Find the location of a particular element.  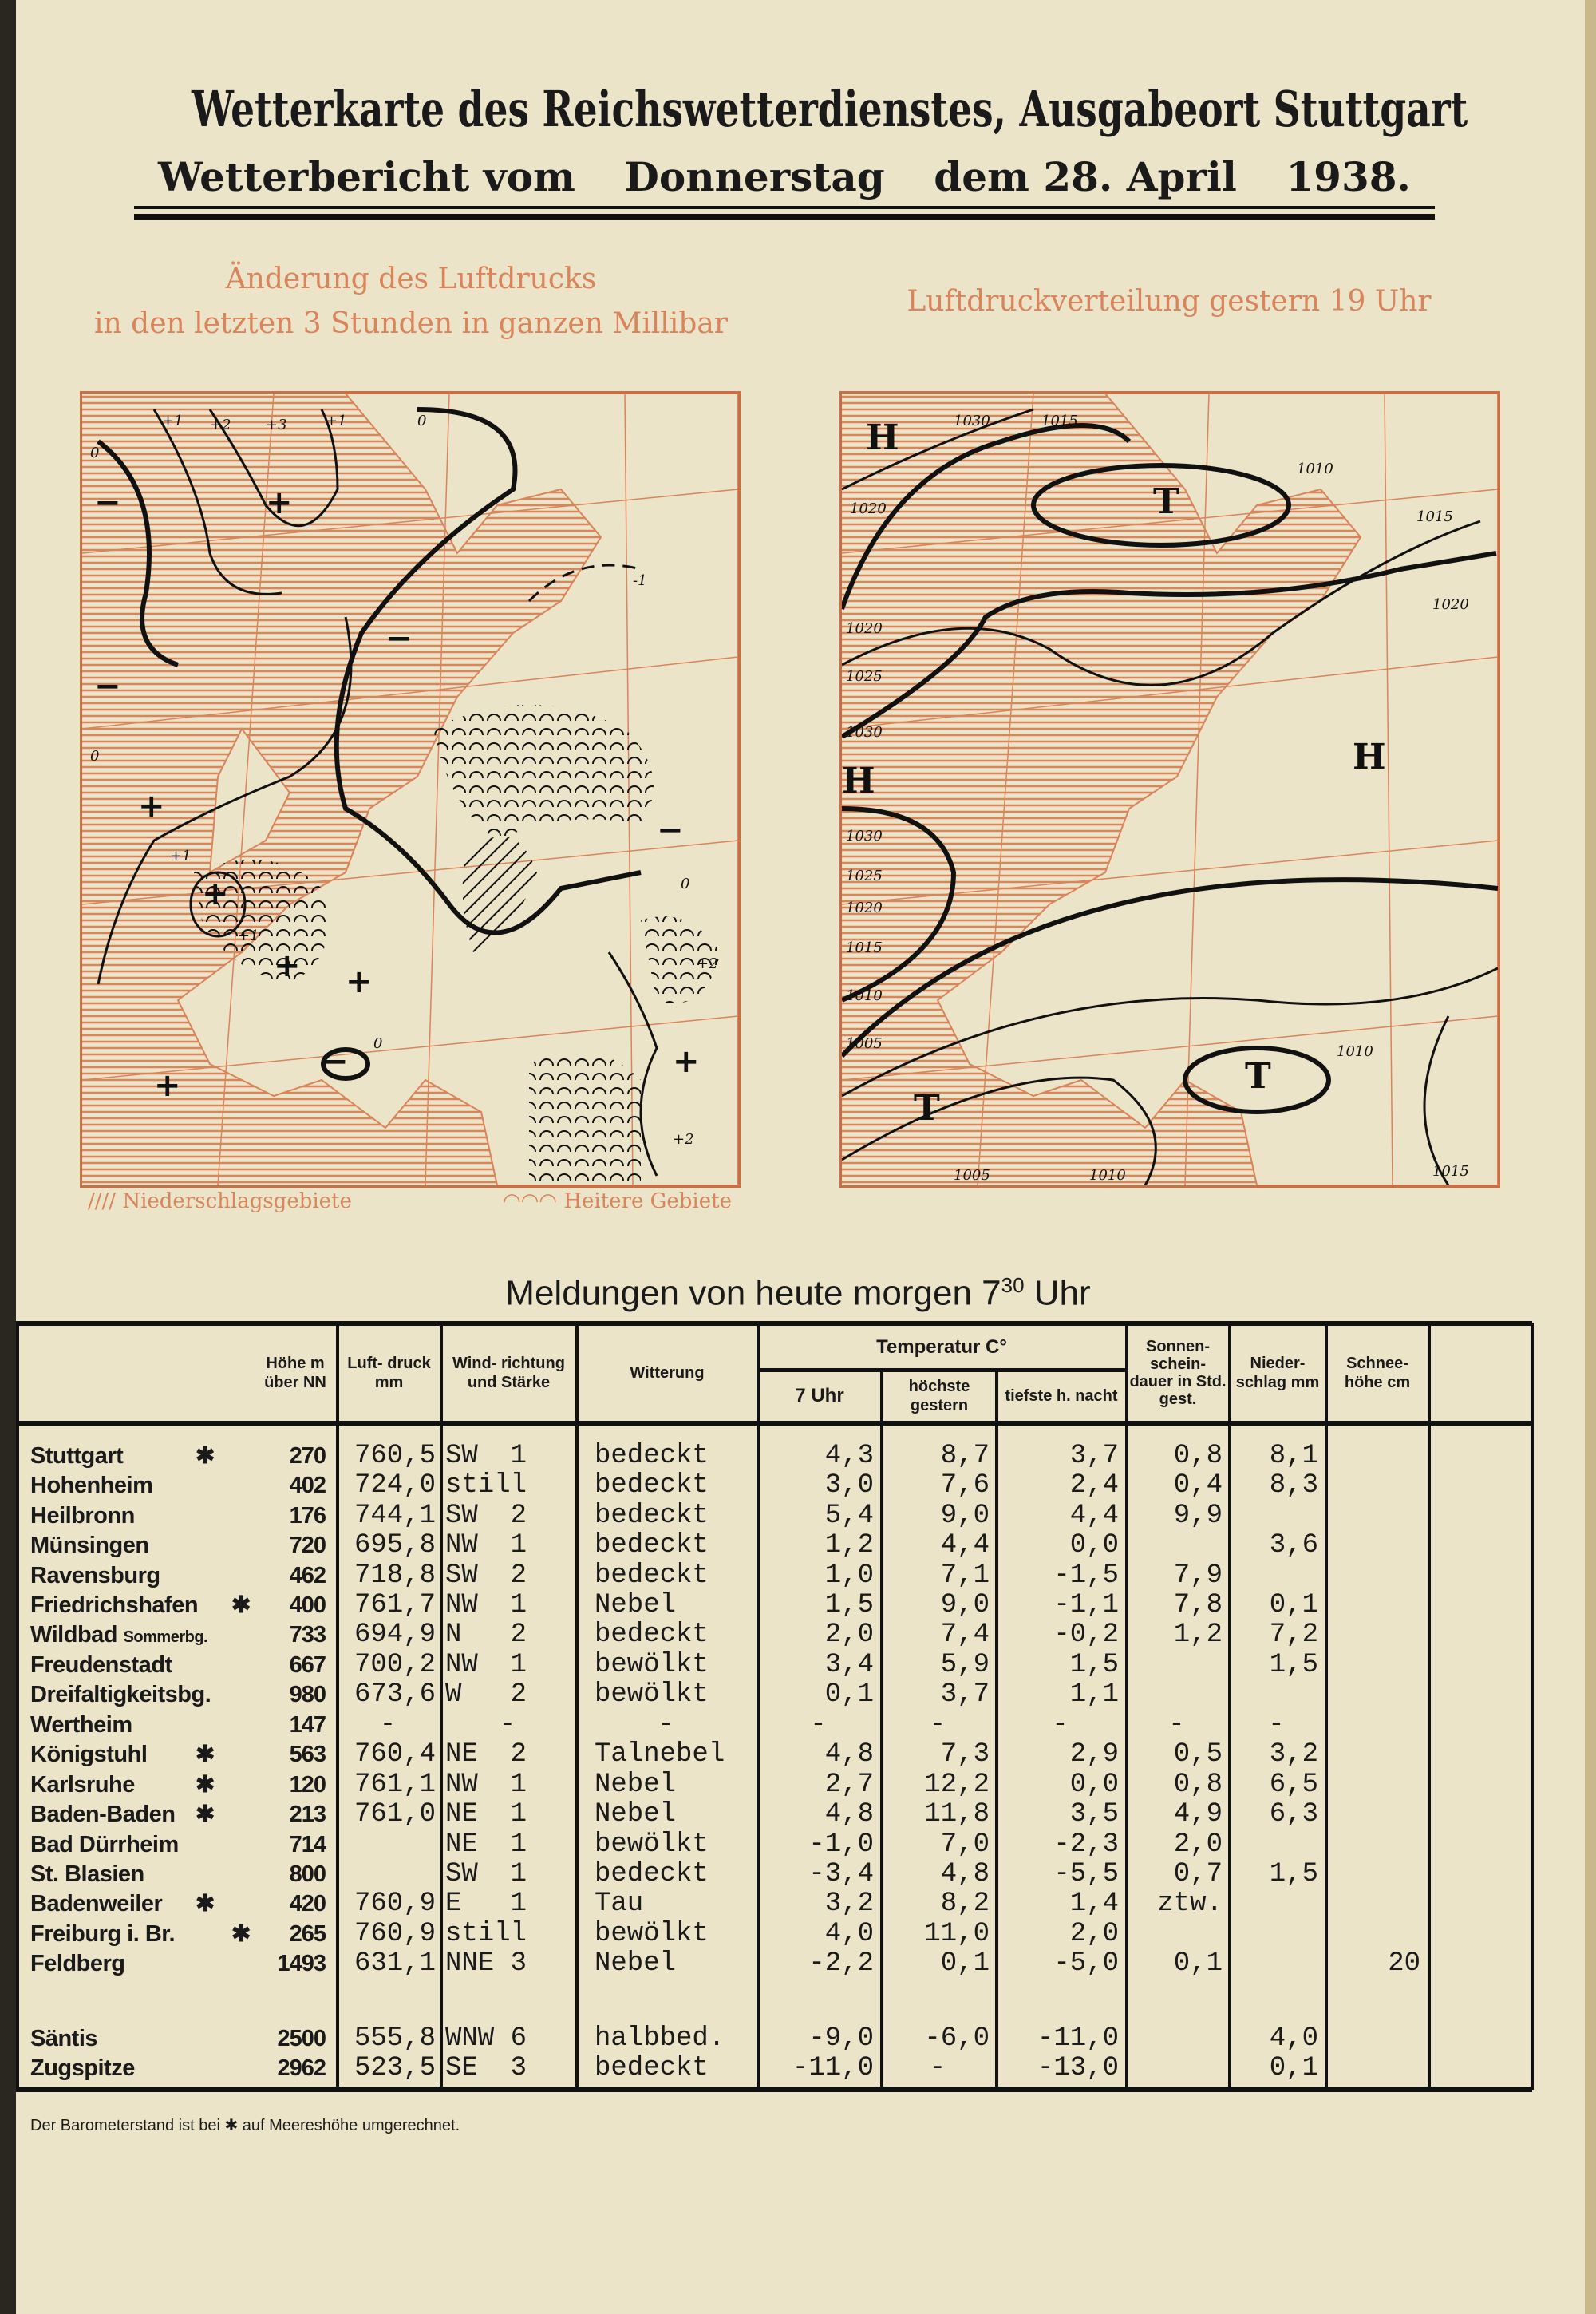

table-title-end: Uhr is located at coordinates (1062, 1293).